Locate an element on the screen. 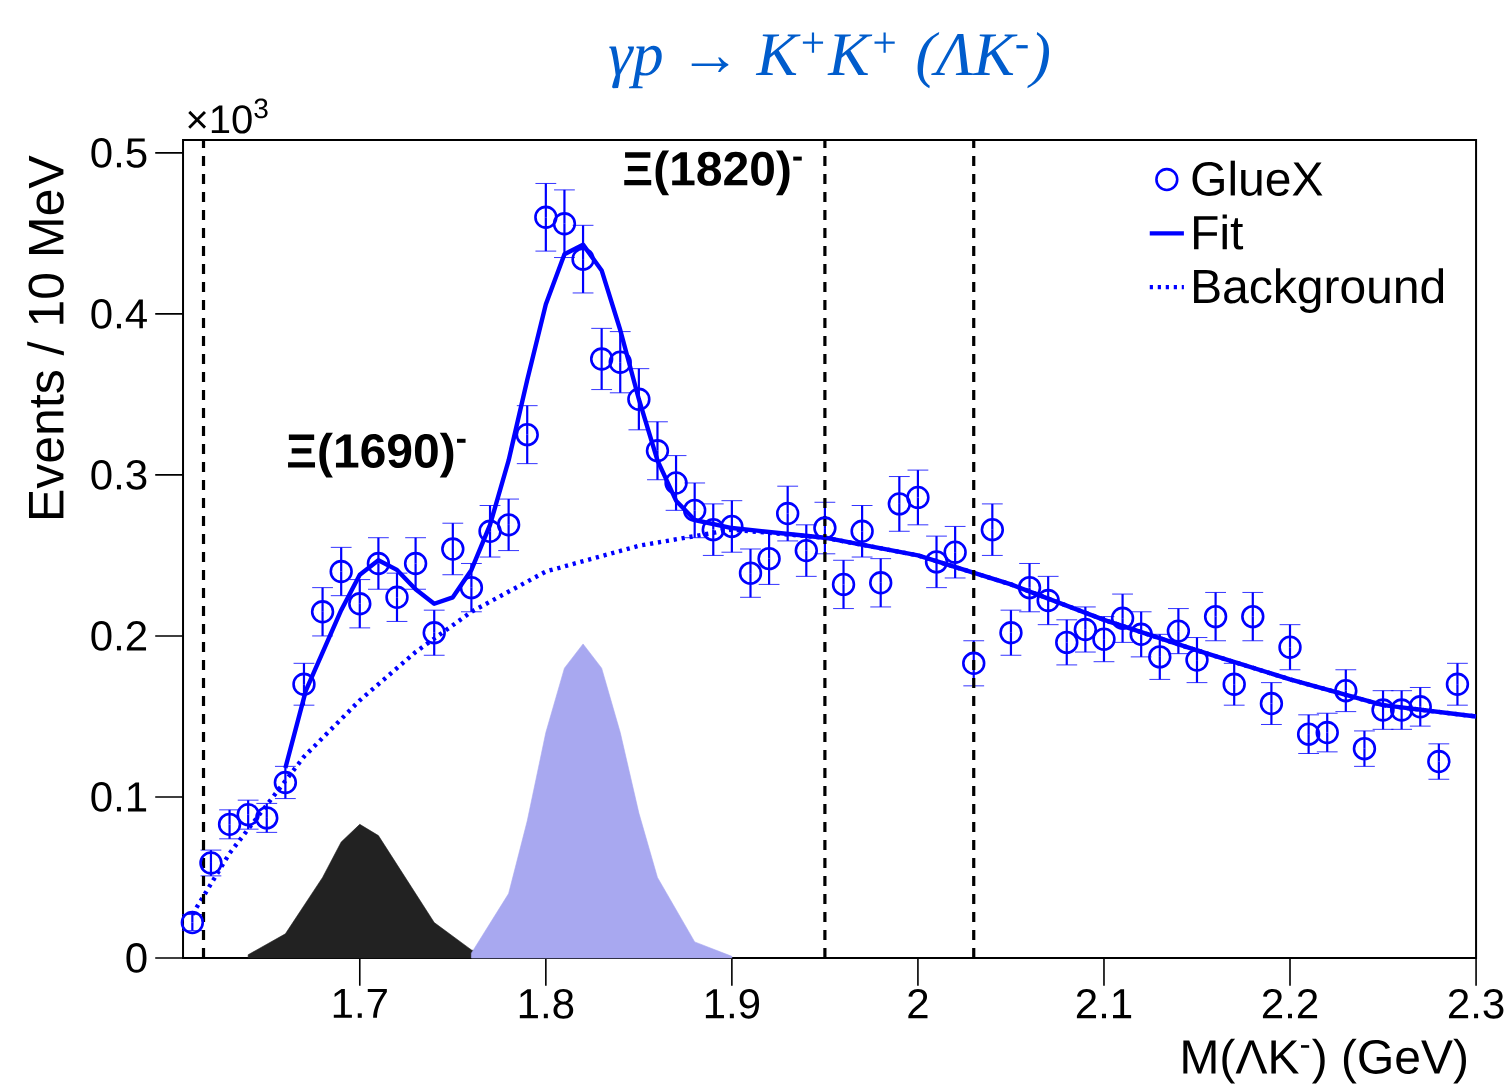  x-tick-label: 1.8 is located at coordinates (546, 1003).